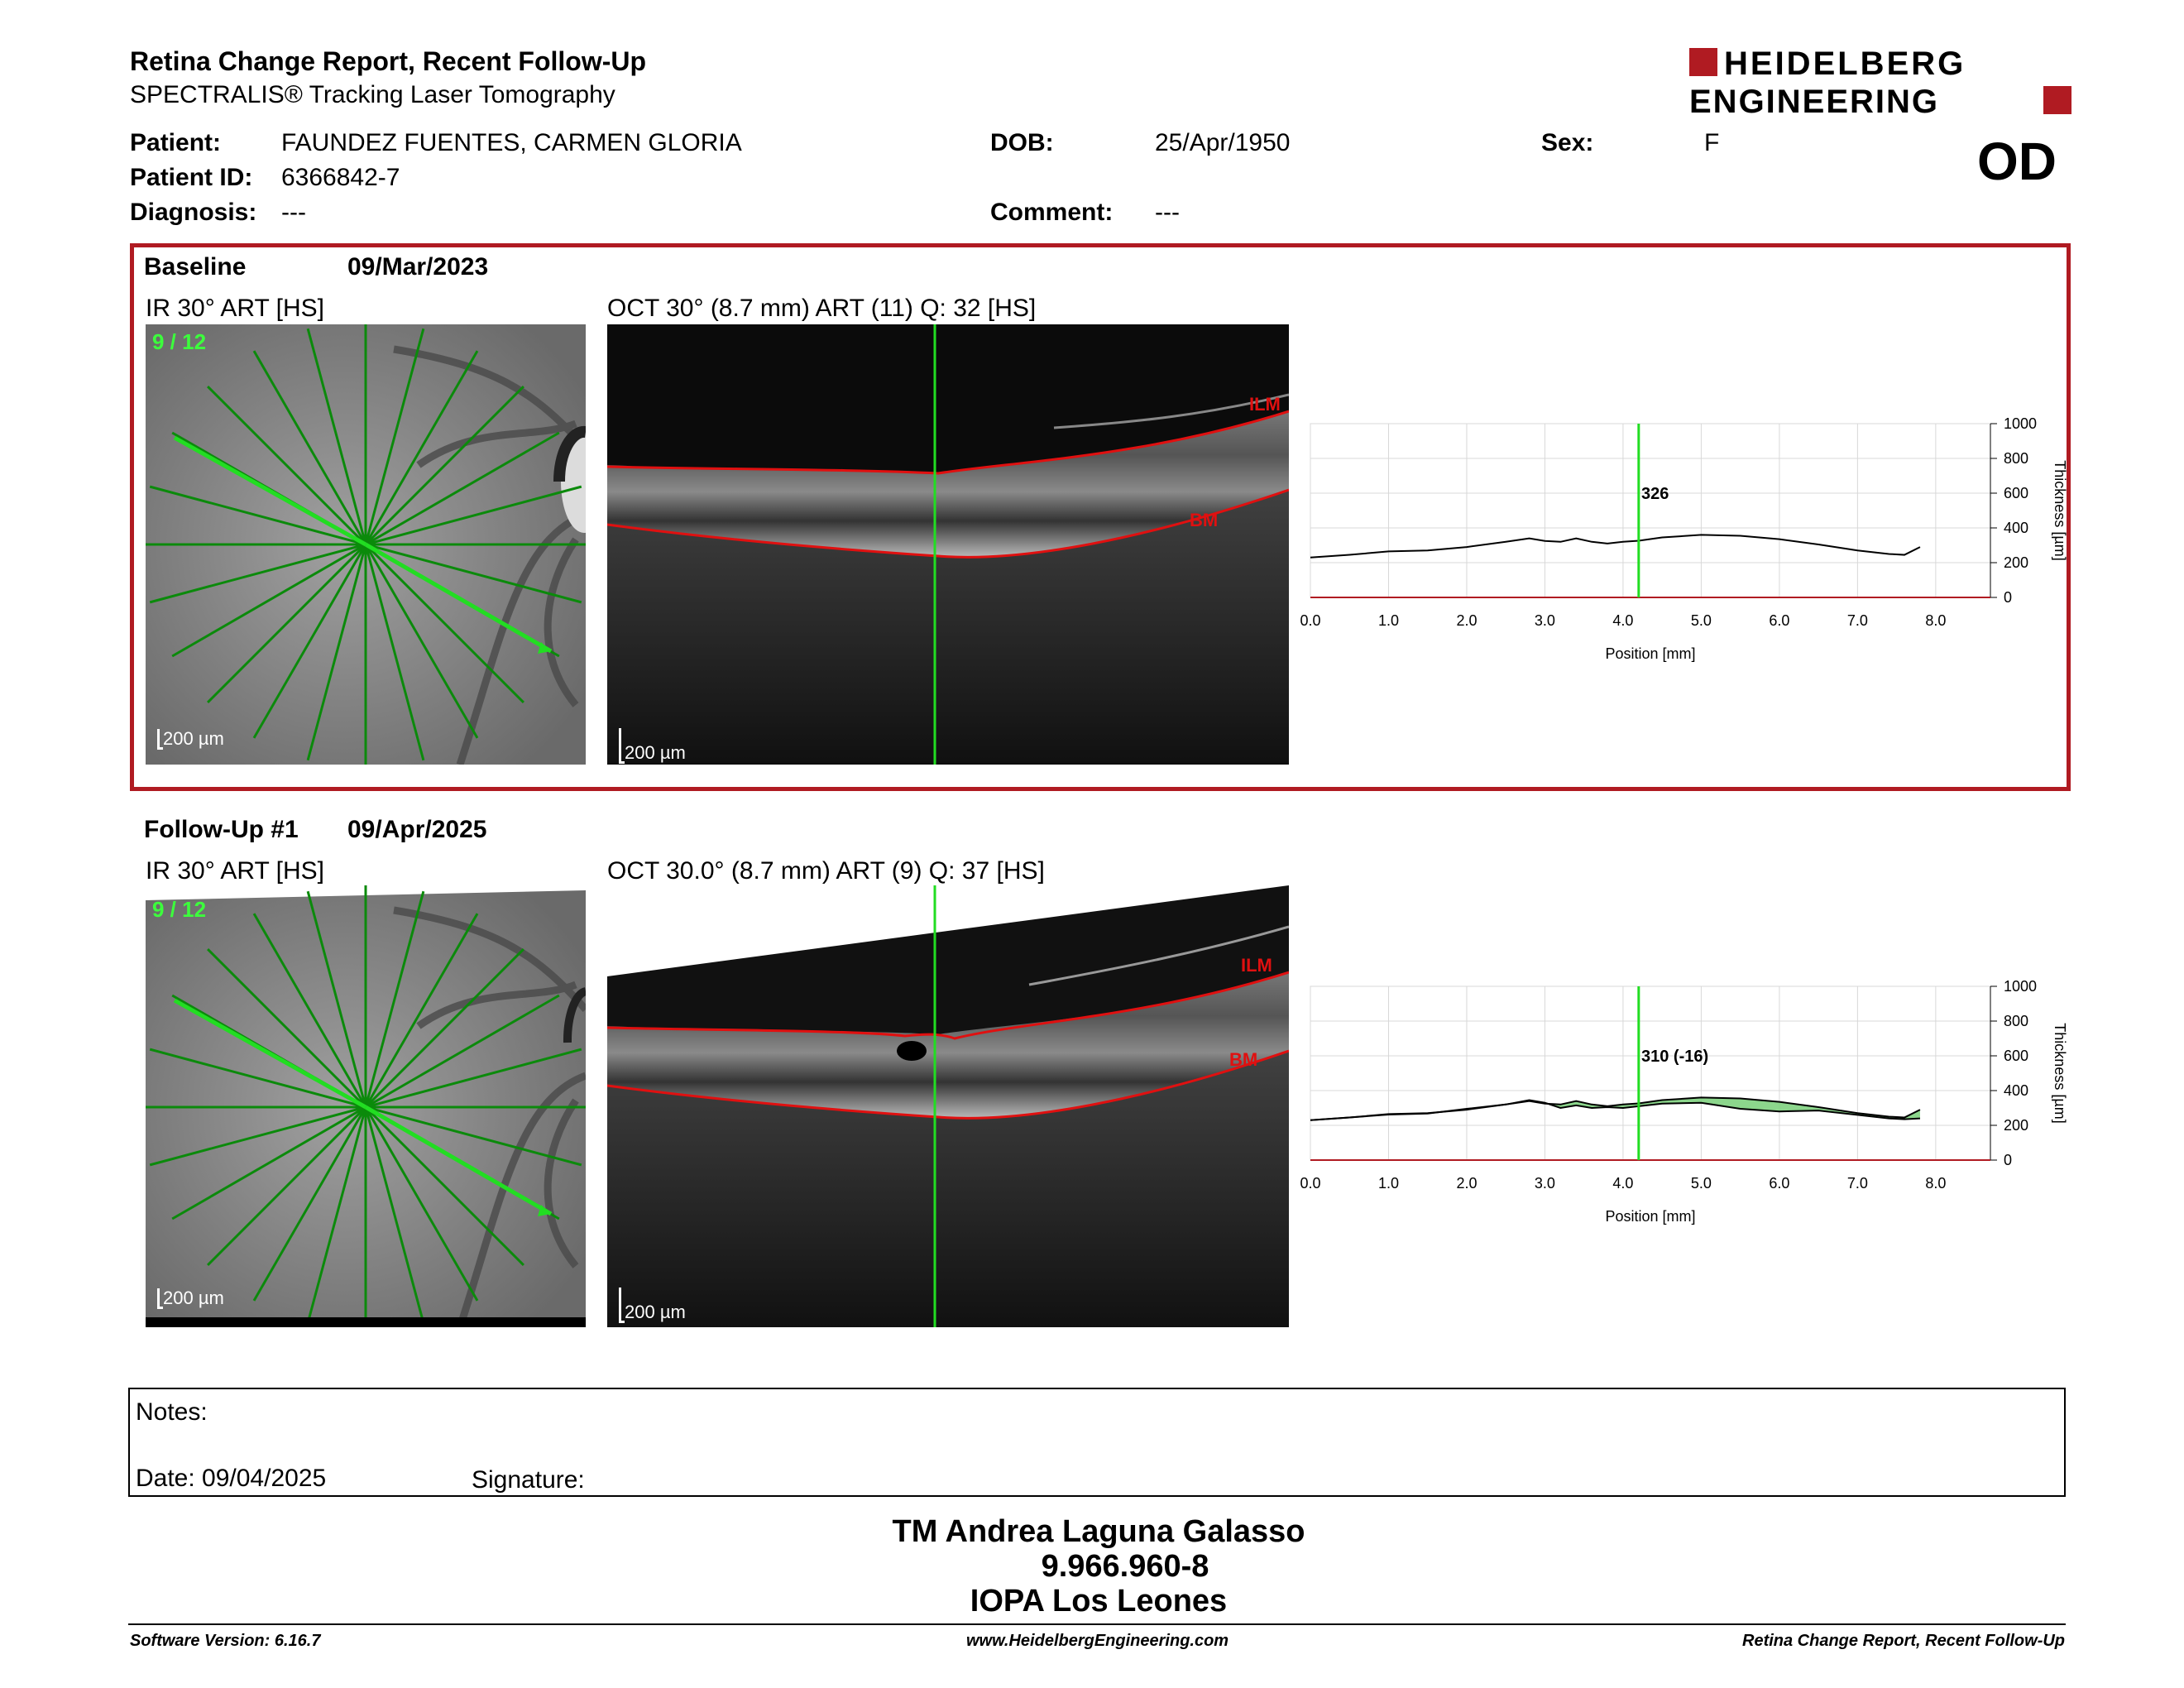  Describe the element at coordinates (2020, 423) in the screenshot. I see `baseline-chart-y-tick-label: 1000` at that location.